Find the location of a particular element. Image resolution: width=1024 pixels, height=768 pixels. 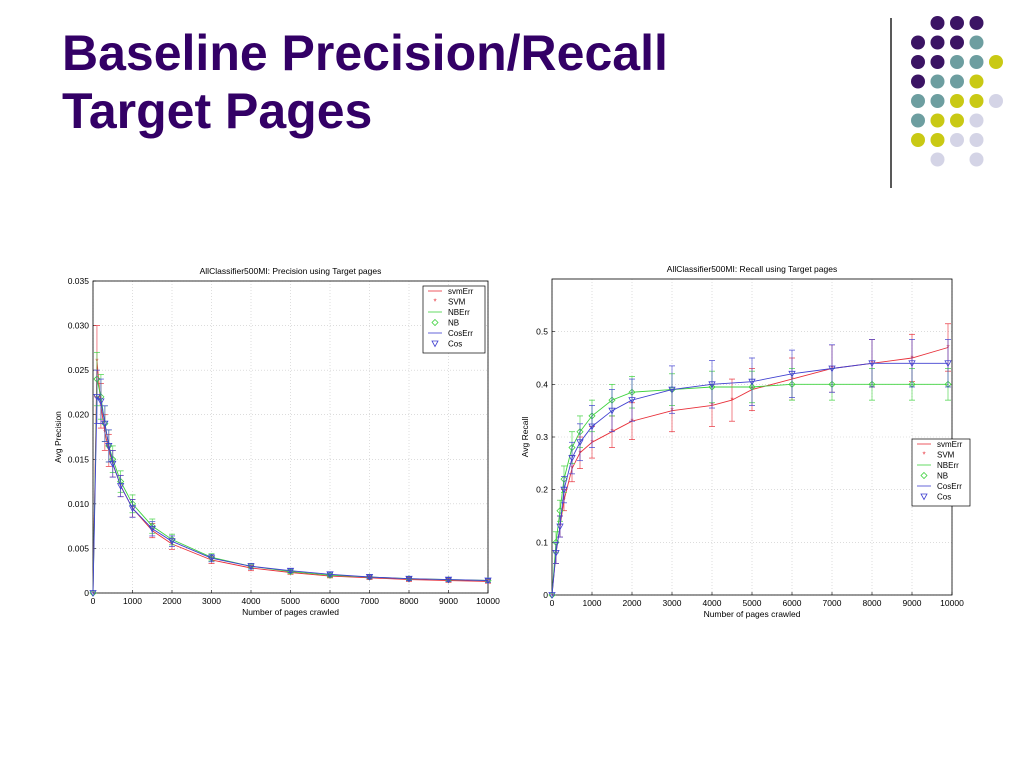

x-tick-label: 6000 is located at coordinates (792, 603).